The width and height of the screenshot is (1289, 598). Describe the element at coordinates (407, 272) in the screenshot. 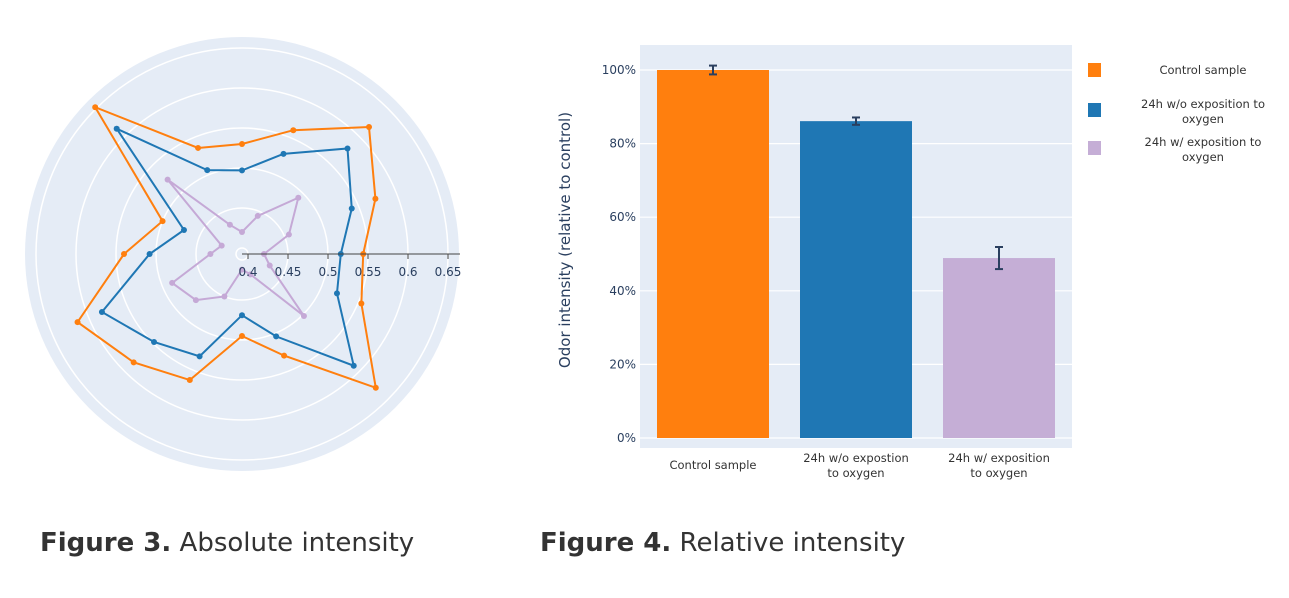

I see `radial-tick-label: 0.6` at that location.